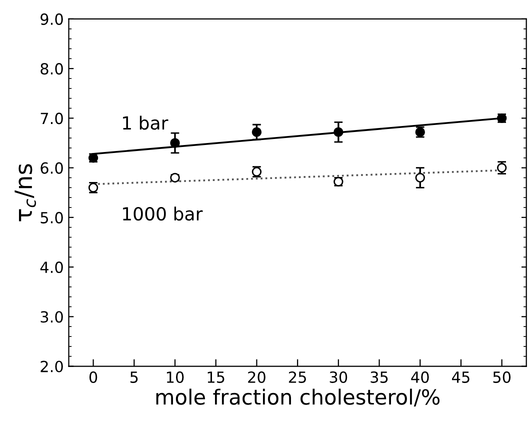 This screenshot has width=529, height=421. What do you see at coordinates (134, 377) in the screenshot?
I see `x-tick-label: 5` at bounding box center [134, 377].